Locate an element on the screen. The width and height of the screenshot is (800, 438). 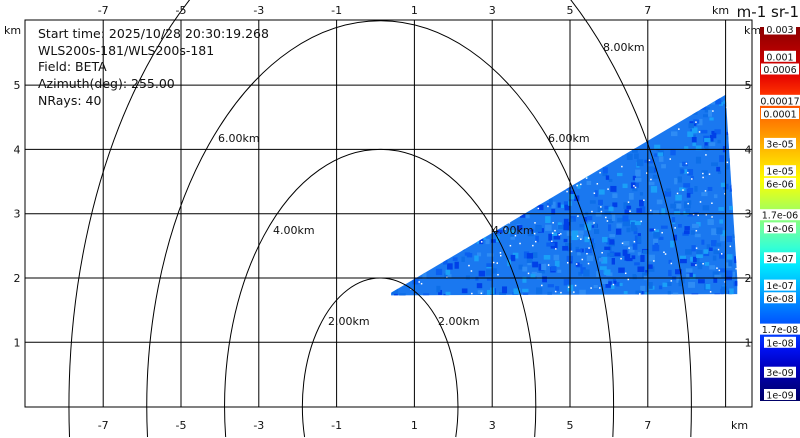
x-tick-label-bottom: 5 is located at coordinates (570, 425).